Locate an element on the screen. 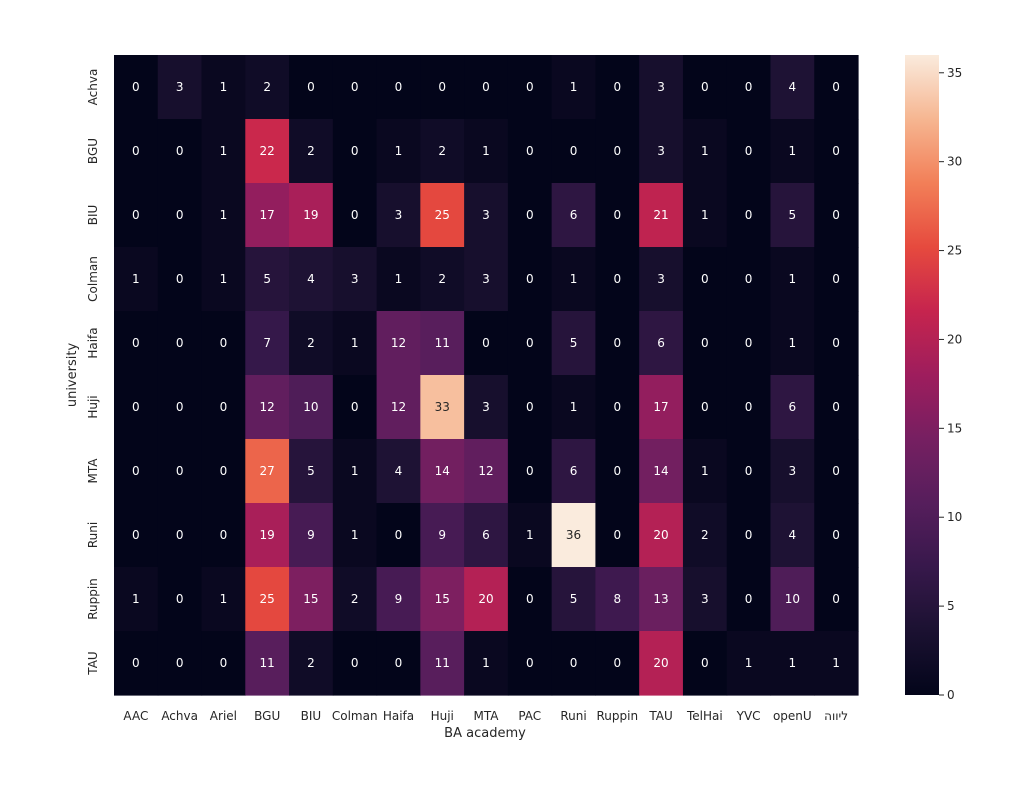  heatmap-cell-value: 36 is located at coordinates (573, 535).